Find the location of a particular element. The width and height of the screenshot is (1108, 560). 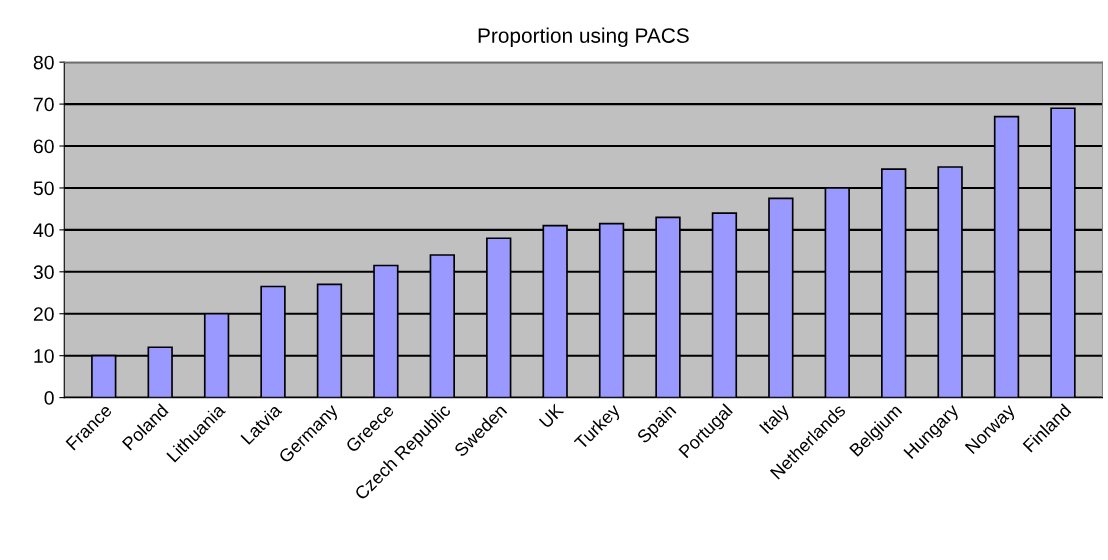

y-tick-label: 10 is located at coordinates (44, 356).